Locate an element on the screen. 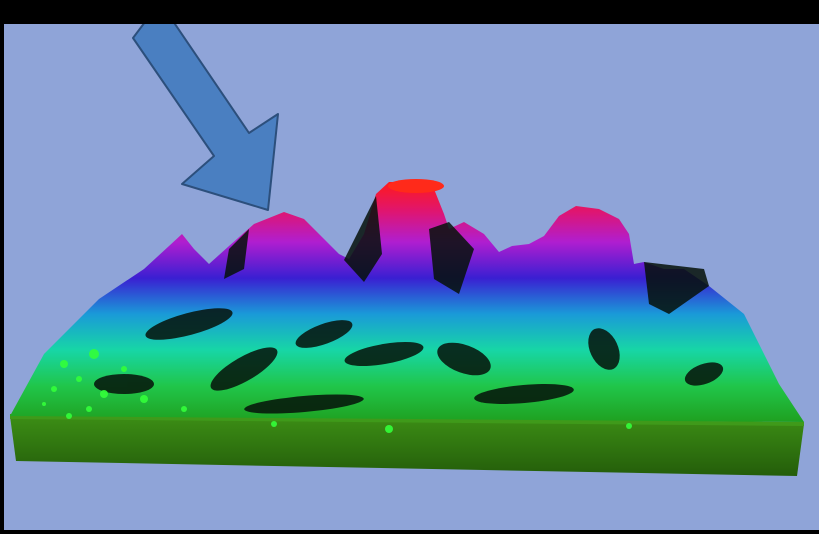 The height and width of the screenshot is (534, 819). base-slab is located at coordinates (407, 446).